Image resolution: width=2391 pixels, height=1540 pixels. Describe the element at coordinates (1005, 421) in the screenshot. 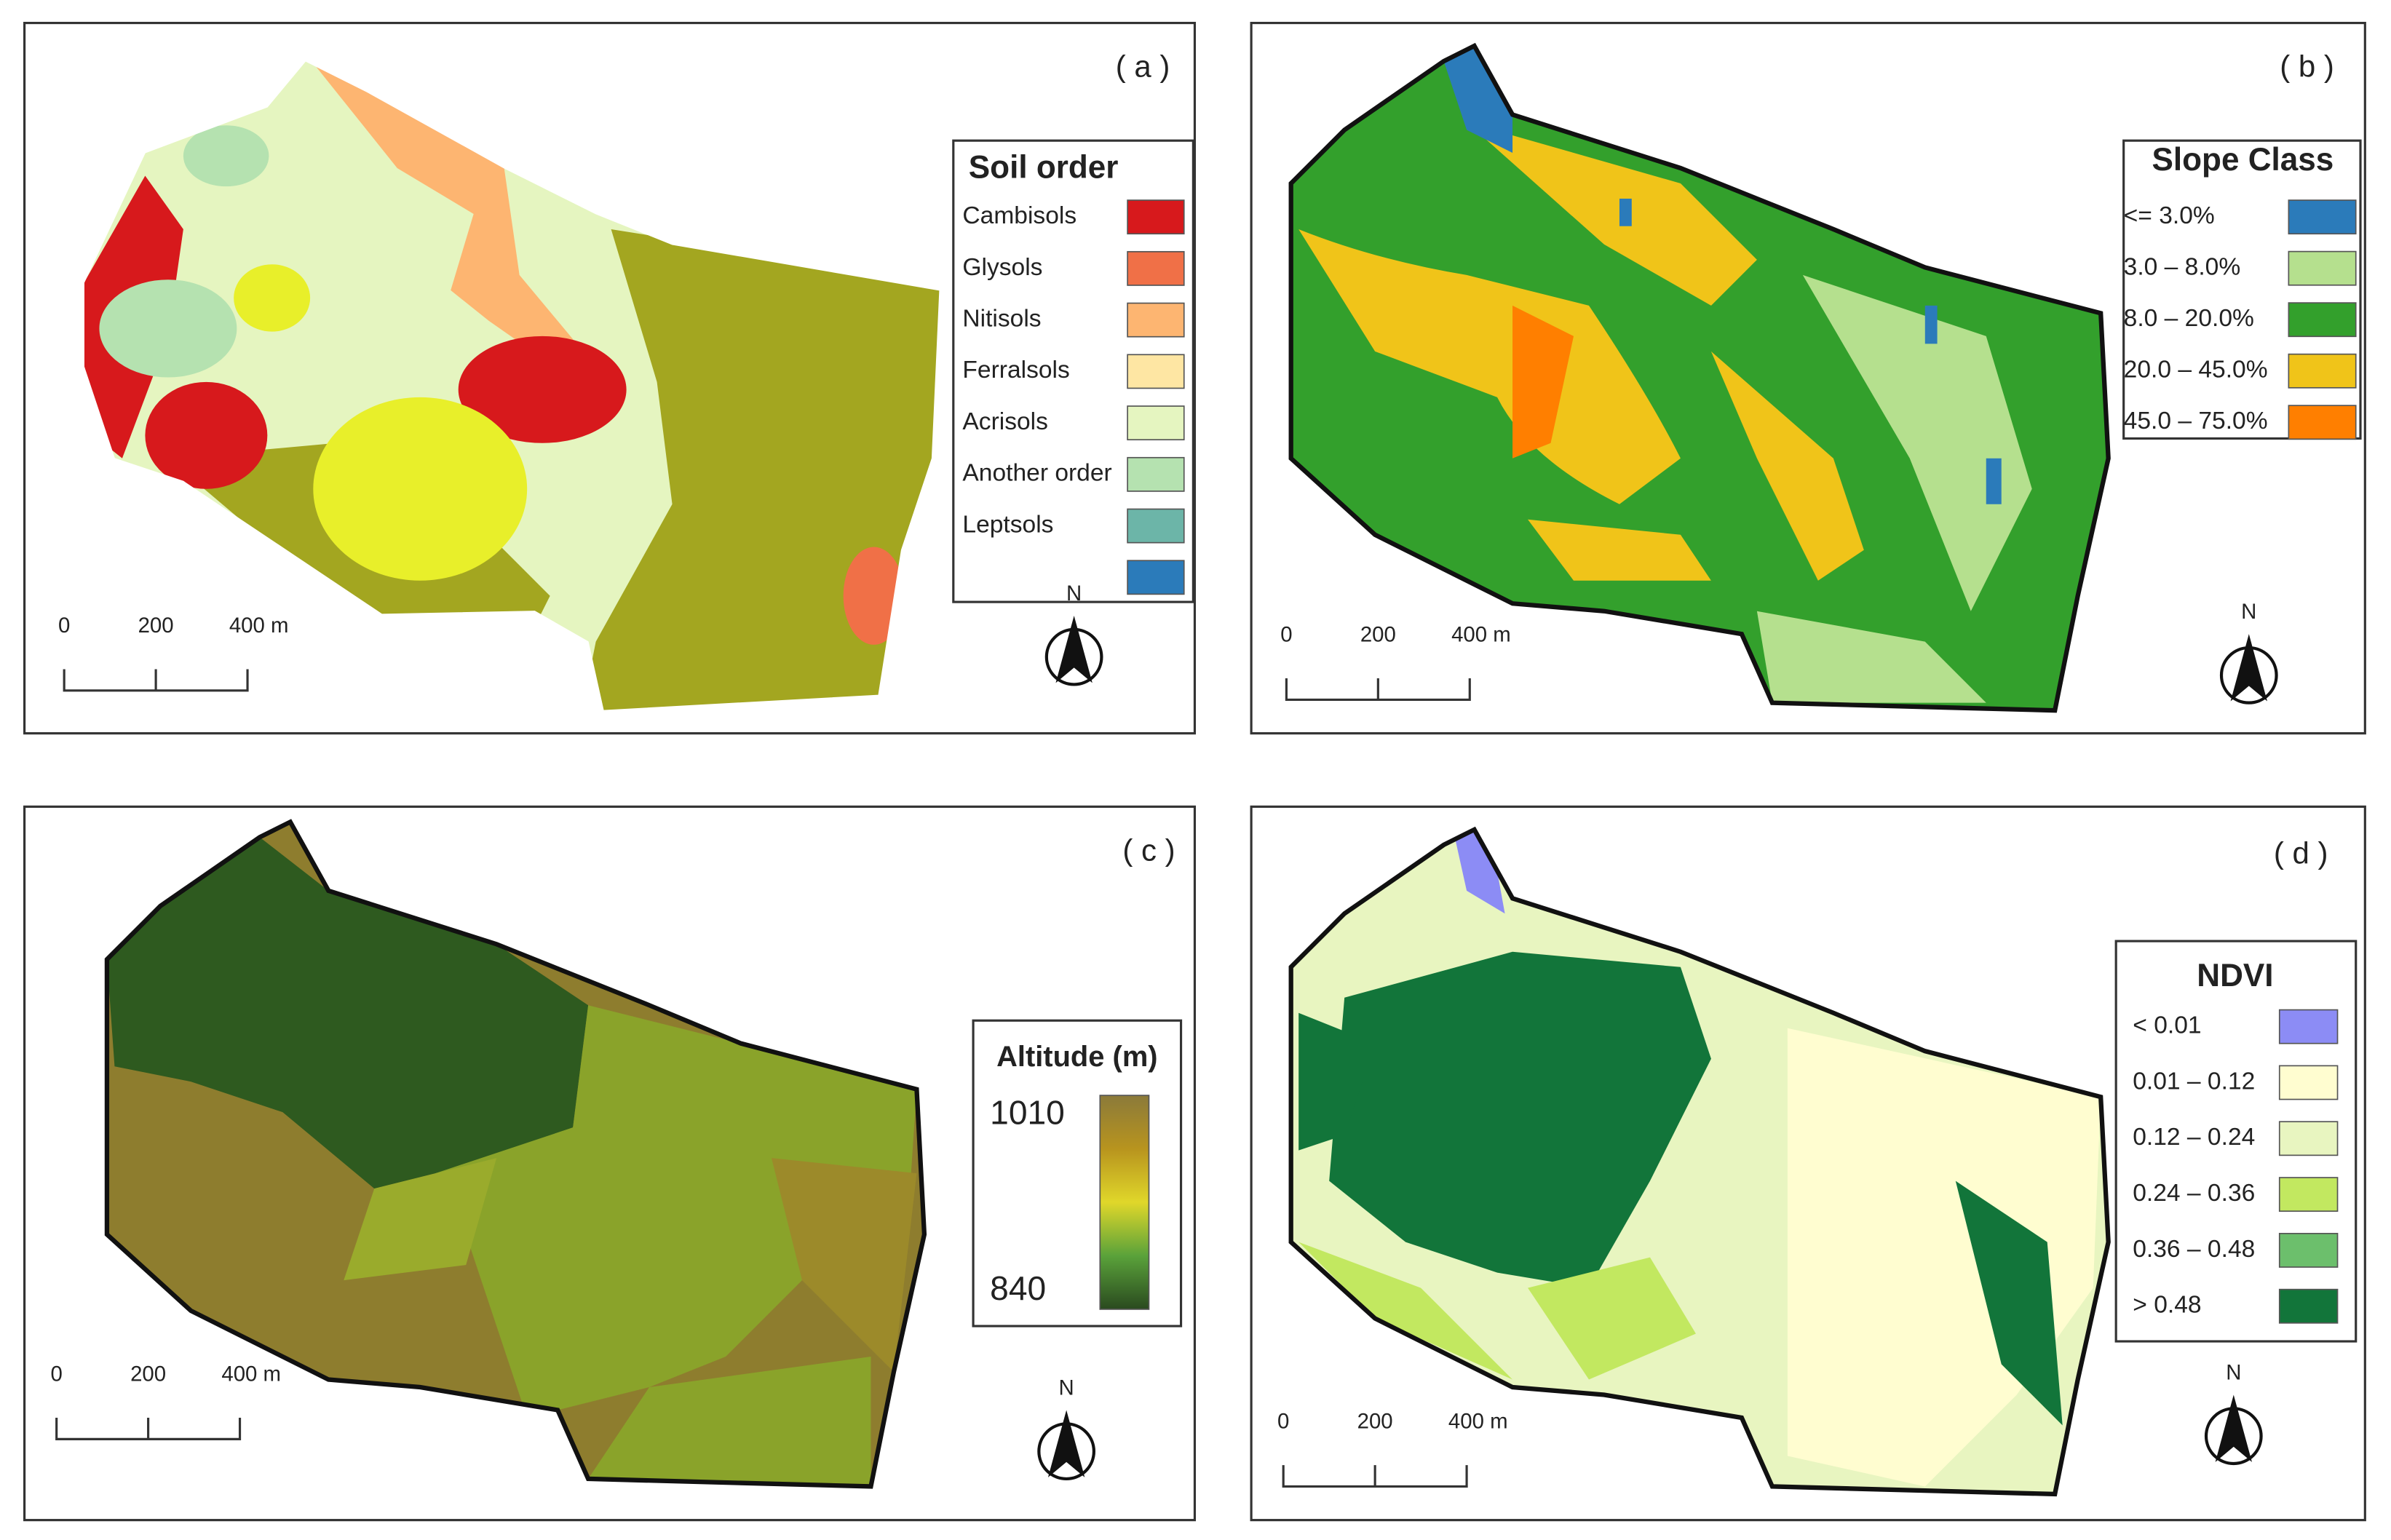

I see `legend-label: Acrisols` at that location.